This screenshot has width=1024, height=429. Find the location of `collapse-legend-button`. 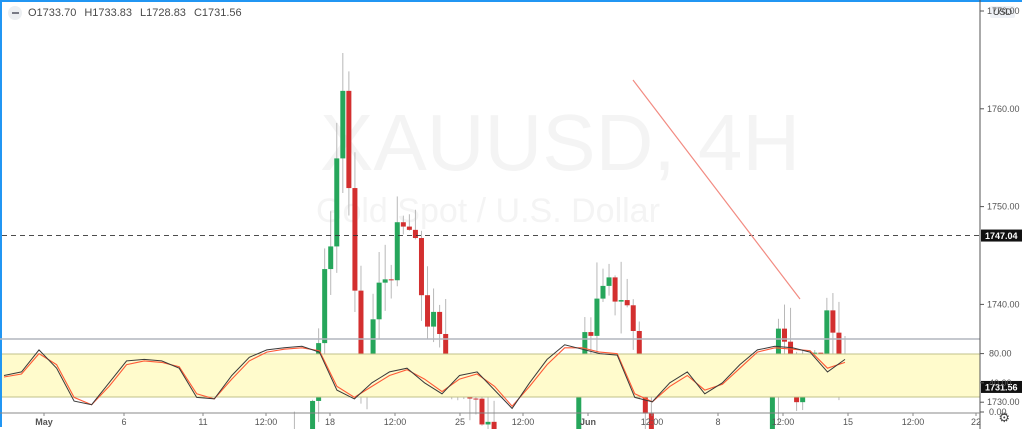

collapse-legend-button is located at coordinates (15, 13).